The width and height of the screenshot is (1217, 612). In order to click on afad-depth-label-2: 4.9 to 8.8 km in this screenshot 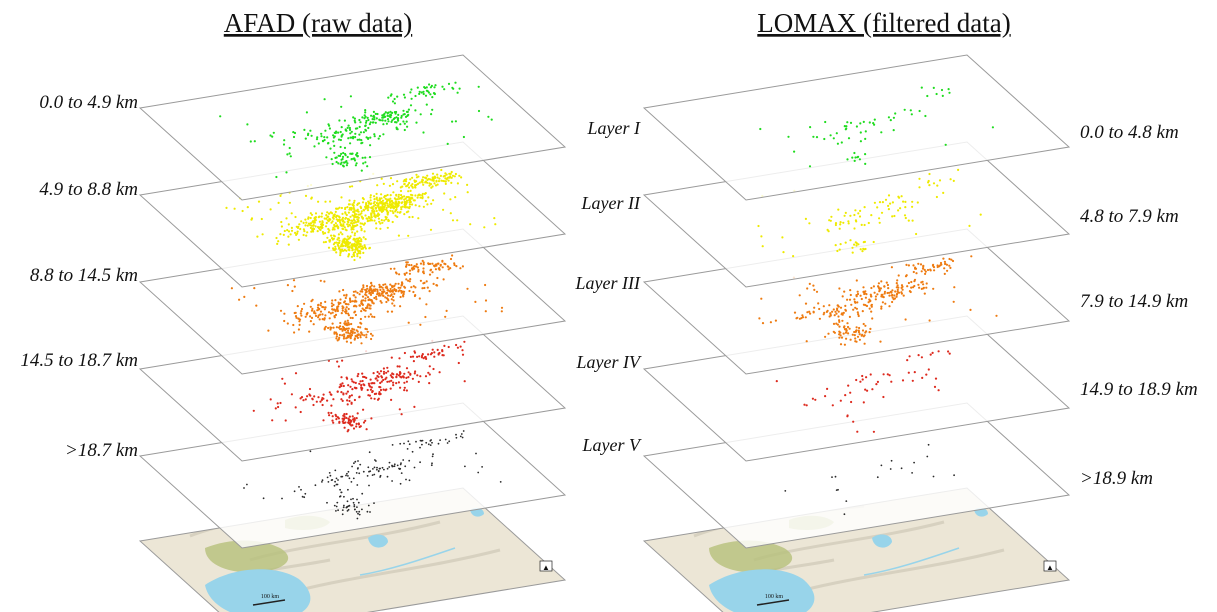, I will do `click(88, 189)`.